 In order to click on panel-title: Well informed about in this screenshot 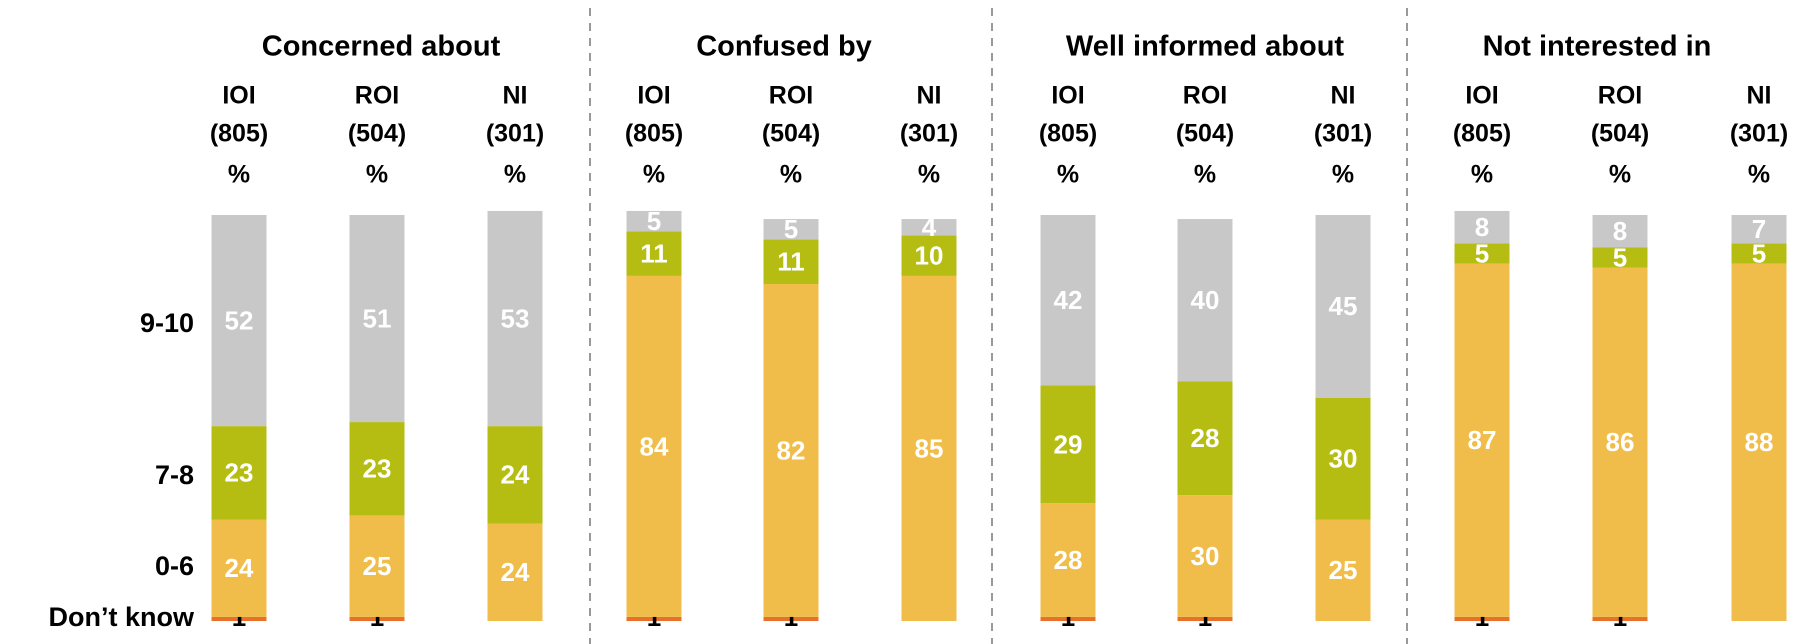, I will do `click(1205, 47)`.